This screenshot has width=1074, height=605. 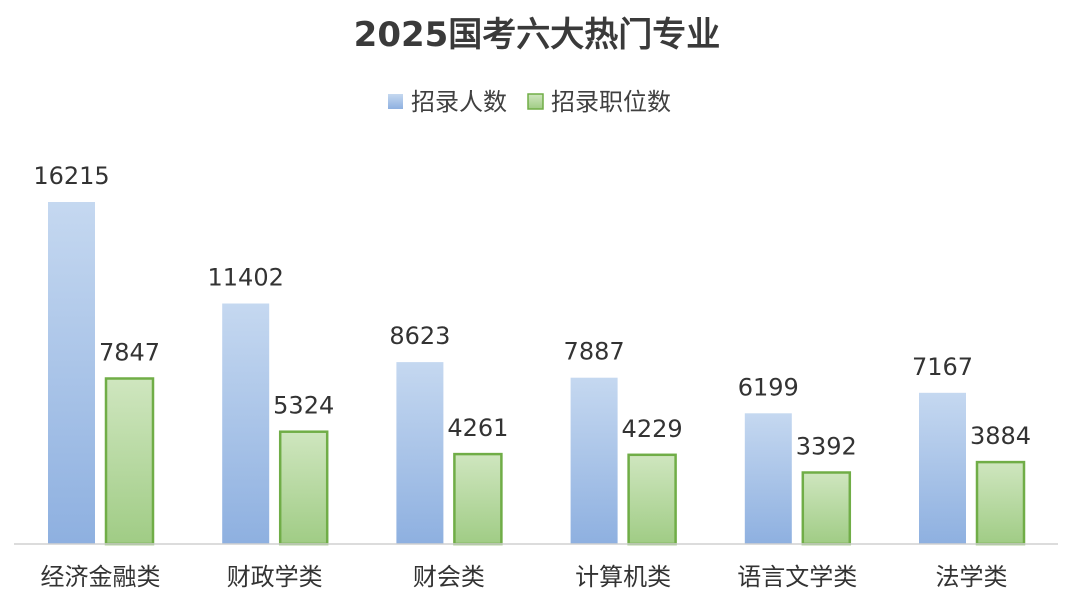 What do you see at coordinates (768, 387) in the screenshot?
I see `data-label-recruits-4: 6199` at bounding box center [768, 387].